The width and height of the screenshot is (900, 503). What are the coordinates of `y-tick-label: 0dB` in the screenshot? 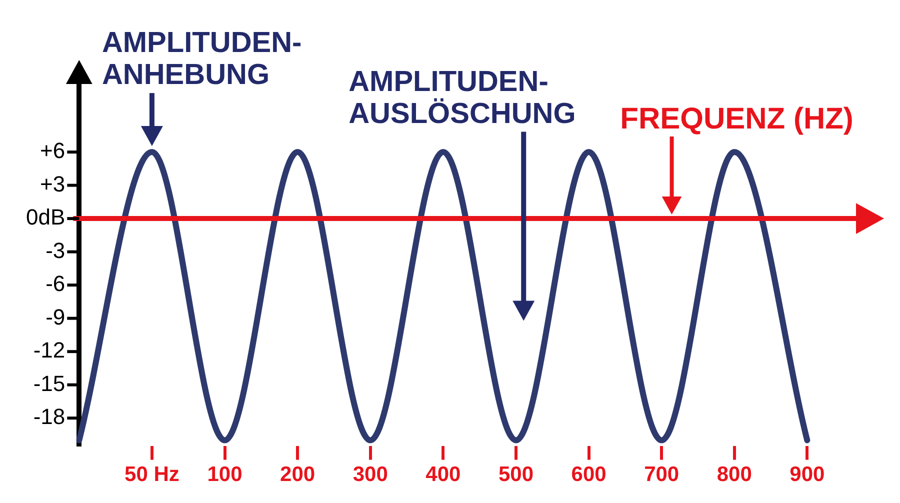 It's located at (46, 217).